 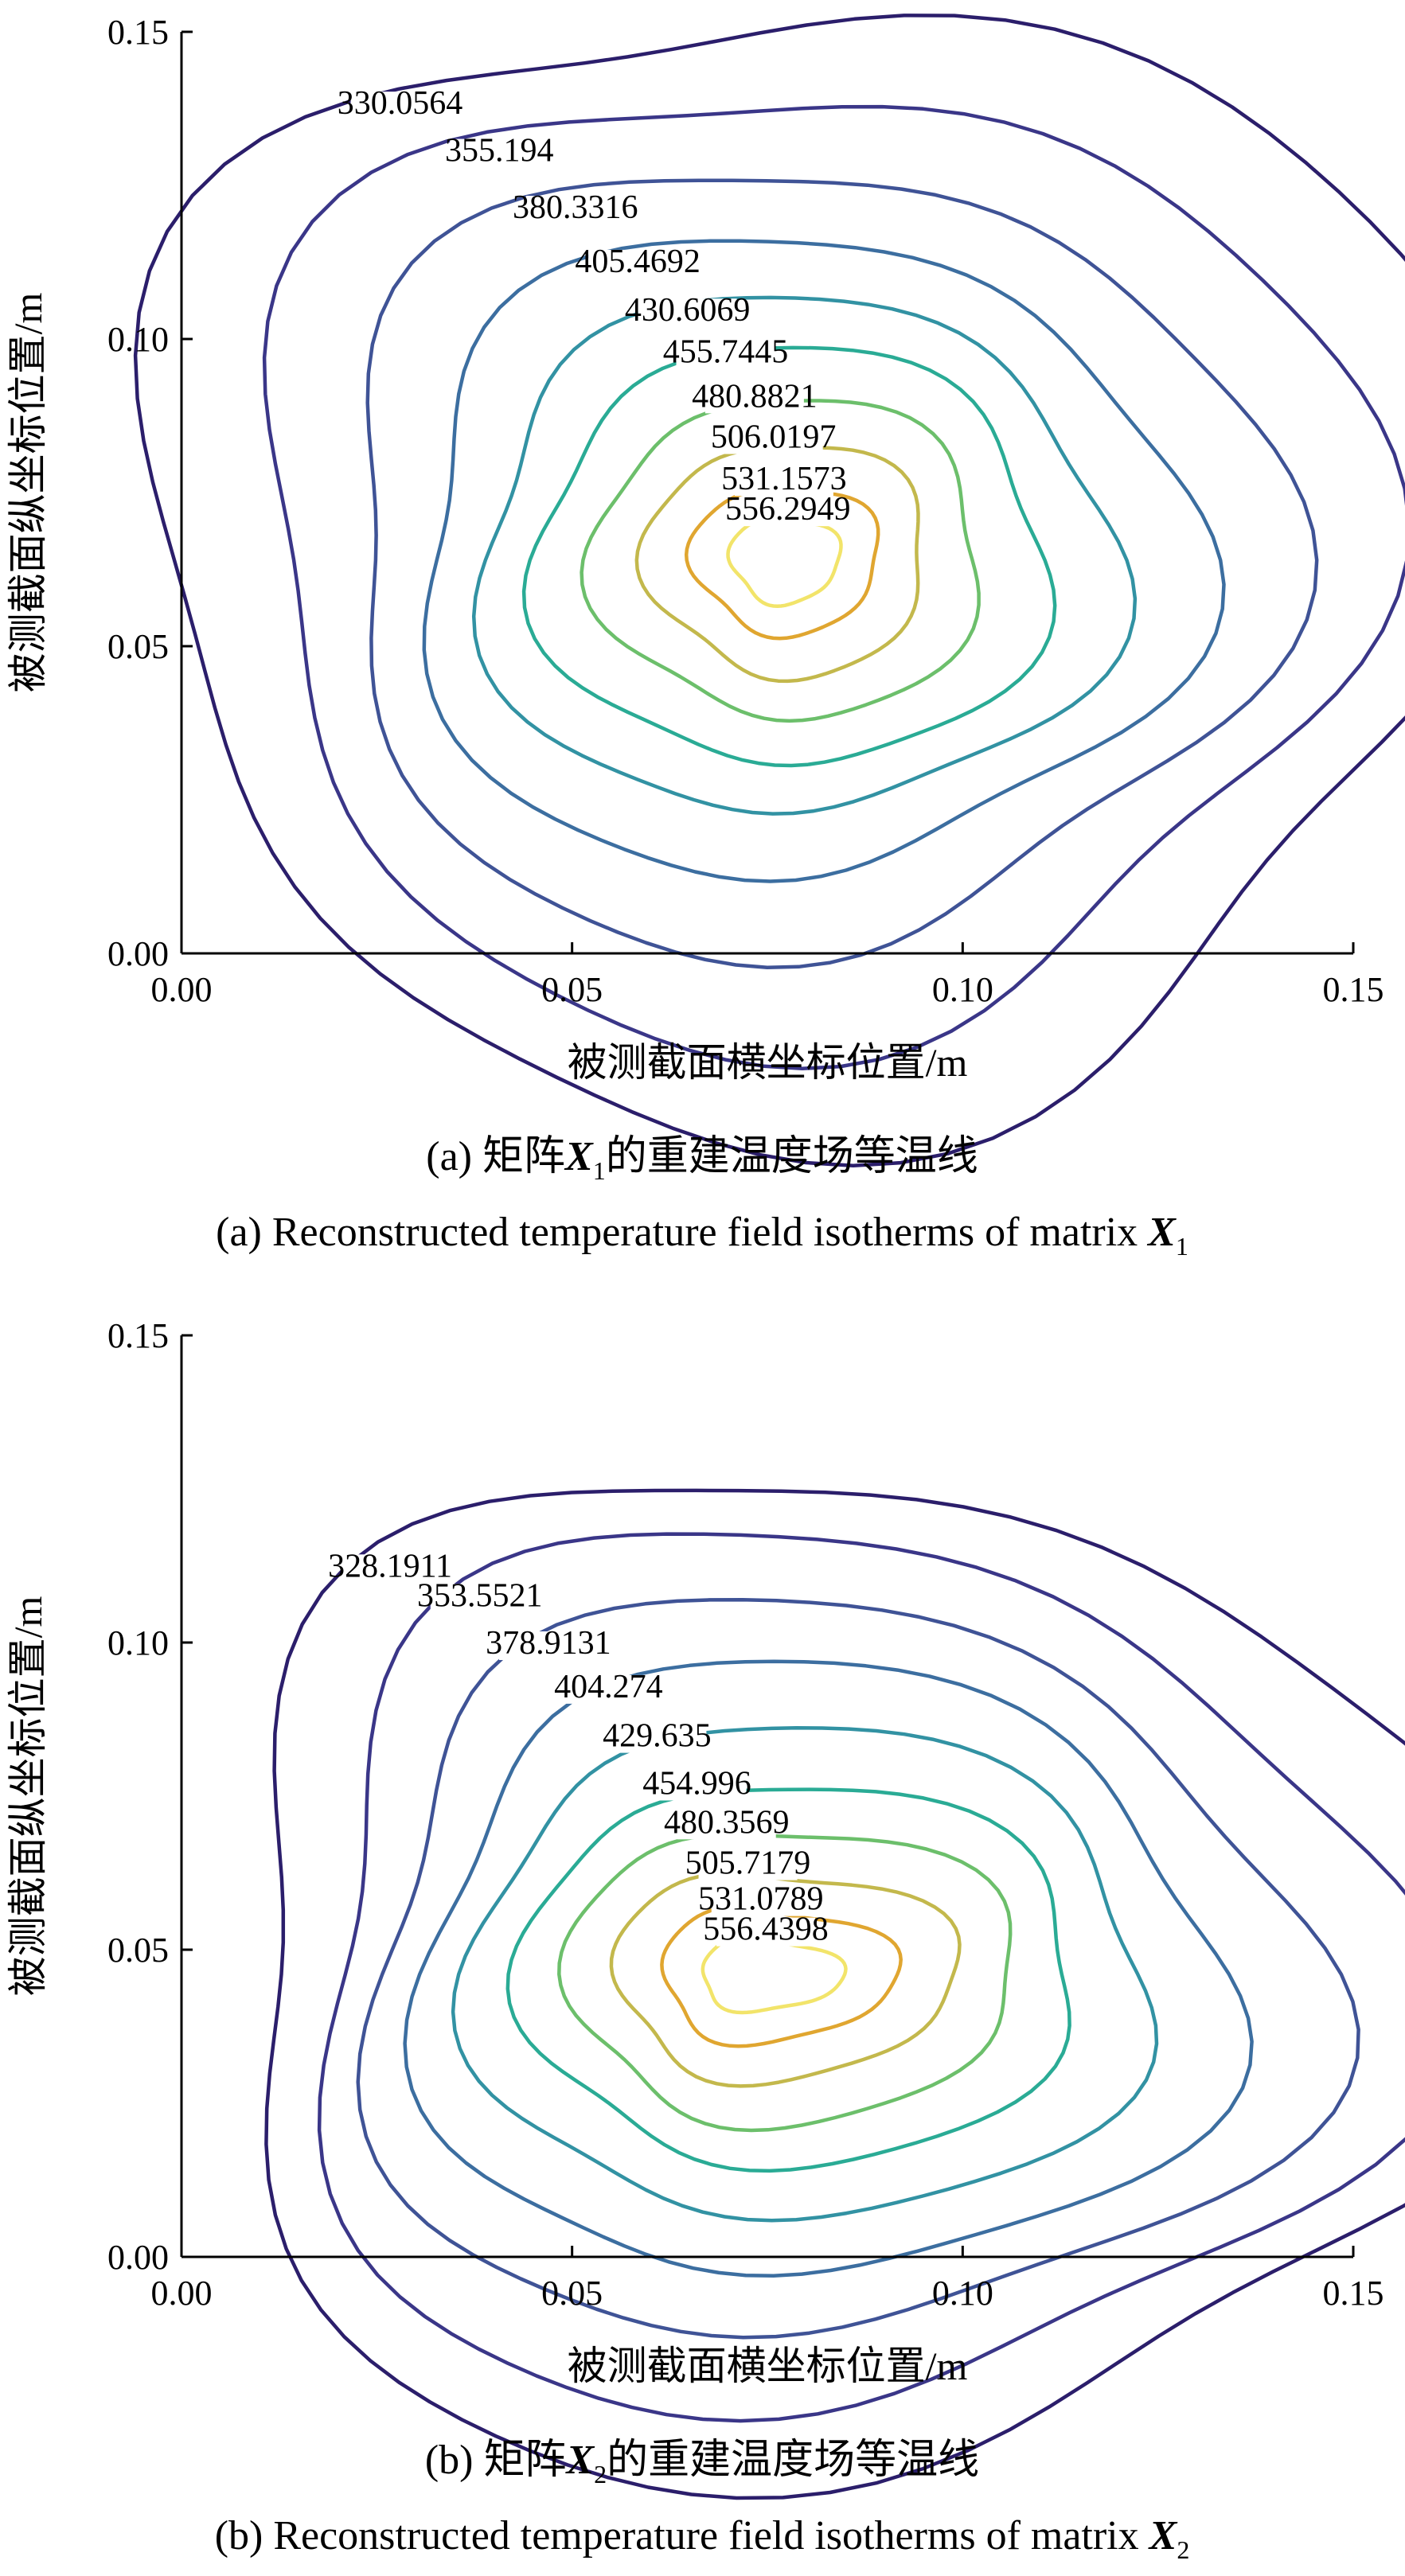 I want to click on isotherm-label-a-9: 556.2949, so click(x=788, y=509).